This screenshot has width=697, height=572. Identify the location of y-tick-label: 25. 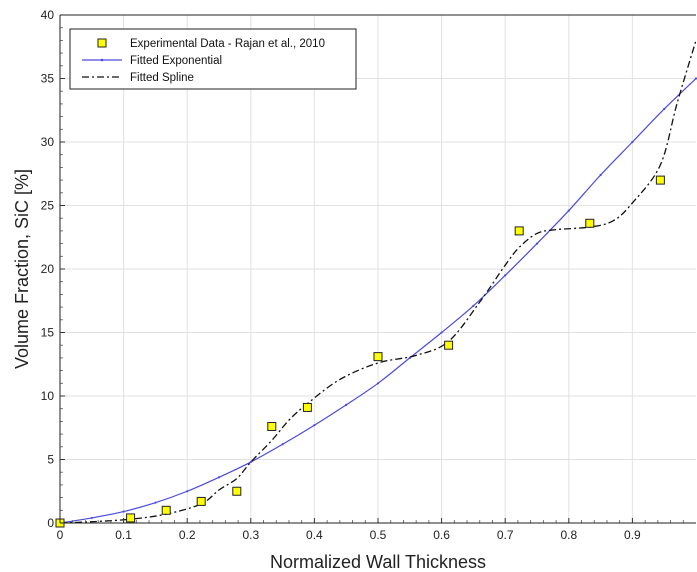
(48, 206).